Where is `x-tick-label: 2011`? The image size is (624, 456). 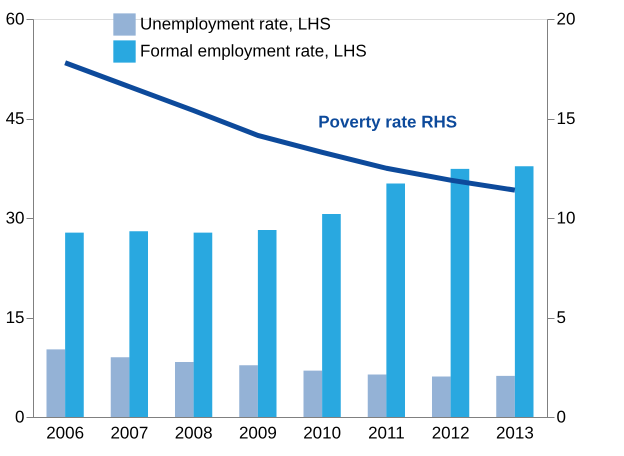
x-tick-label: 2011 is located at coordinates (386, 433).